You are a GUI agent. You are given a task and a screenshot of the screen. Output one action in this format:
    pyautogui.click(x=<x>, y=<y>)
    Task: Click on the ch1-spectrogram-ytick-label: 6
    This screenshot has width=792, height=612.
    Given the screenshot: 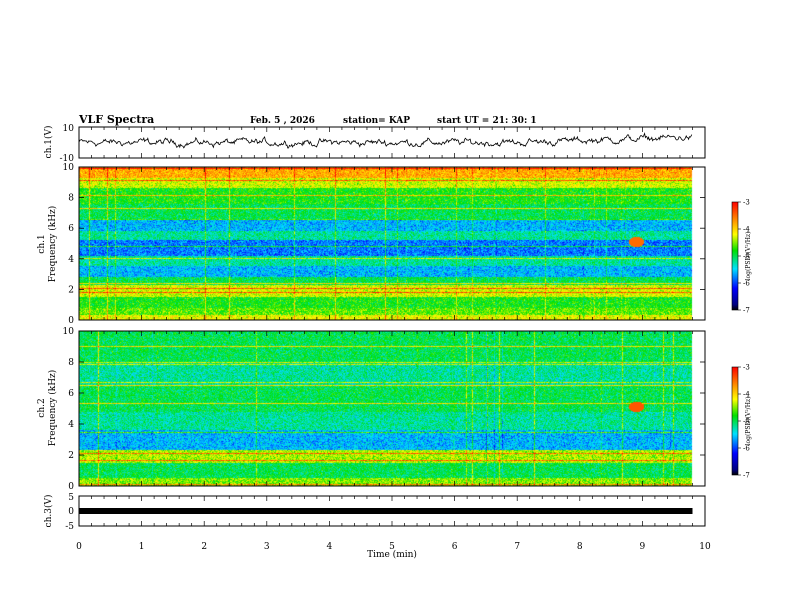 What is the action you would take?
    pyautogui.click(x=71, y=229)
    